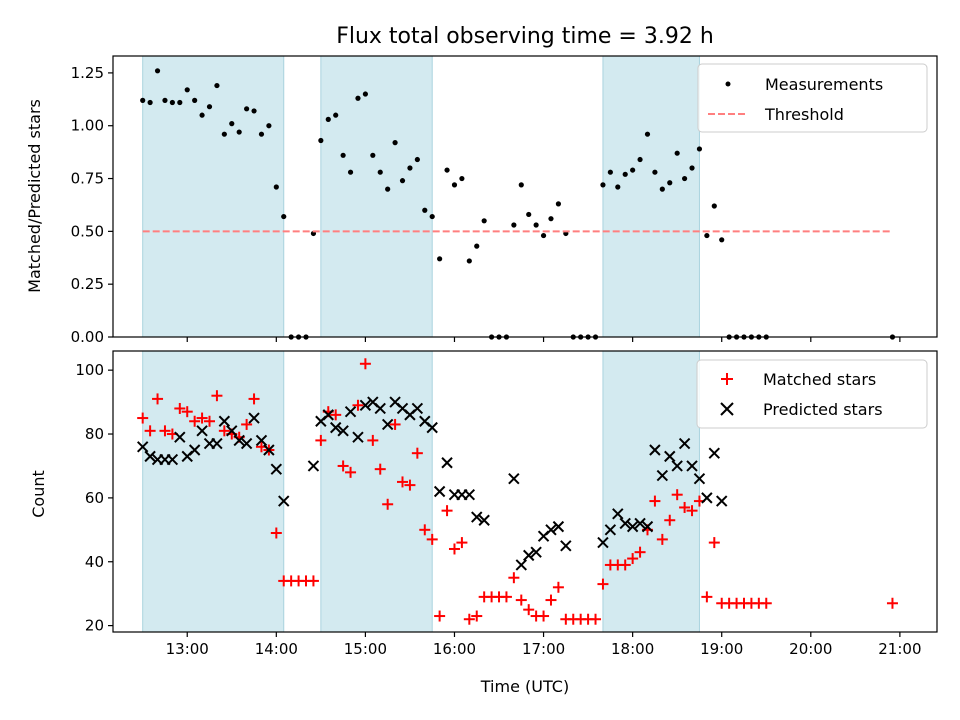 This screenshot has height=720, width=960. I want to click on legend-measurements-label: Measurements, so click(824, 84).